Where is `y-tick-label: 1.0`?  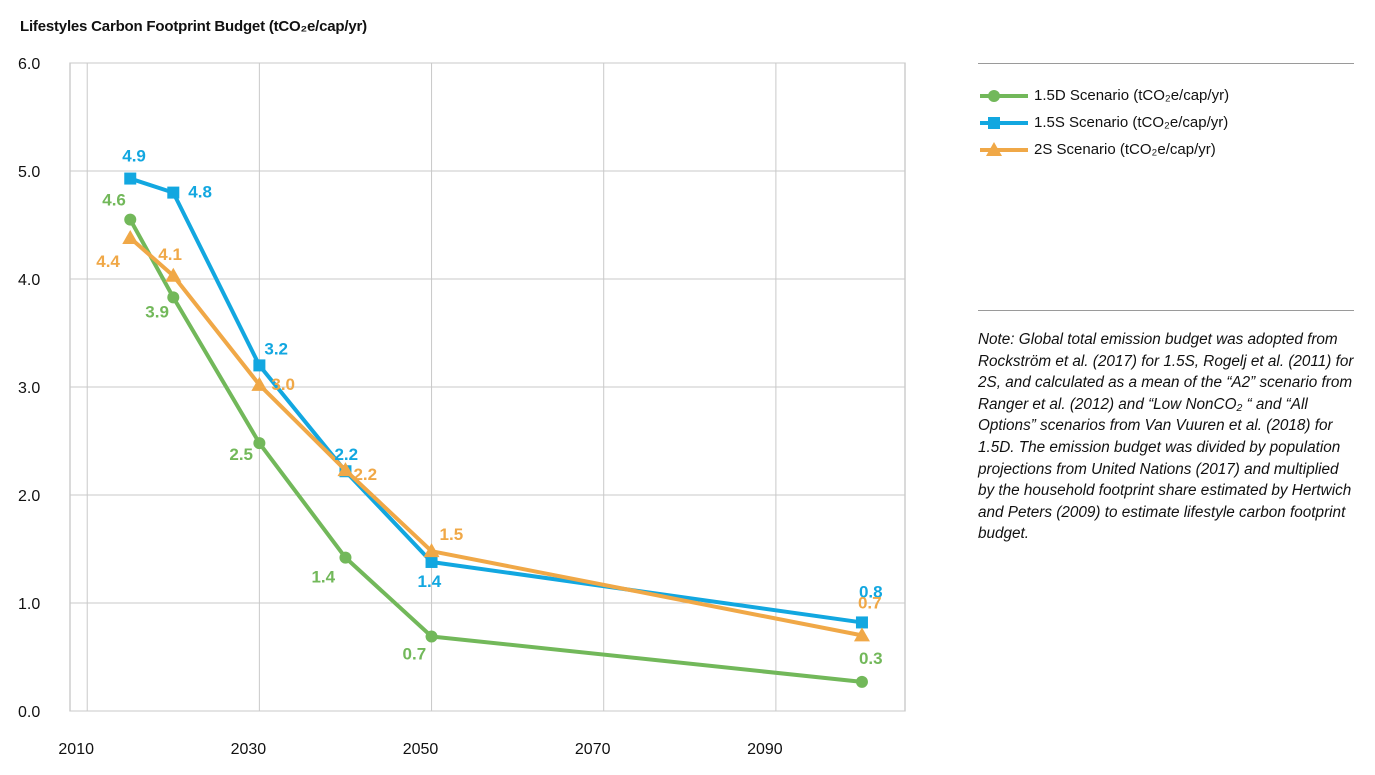 y-tick-label: 1.0 is located at coordinates (29, 604).